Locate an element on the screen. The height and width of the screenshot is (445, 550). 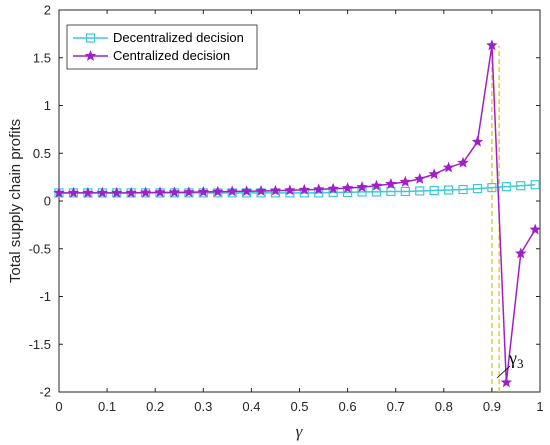
y-tick-label: 0 is located at coordinates (47, 201).